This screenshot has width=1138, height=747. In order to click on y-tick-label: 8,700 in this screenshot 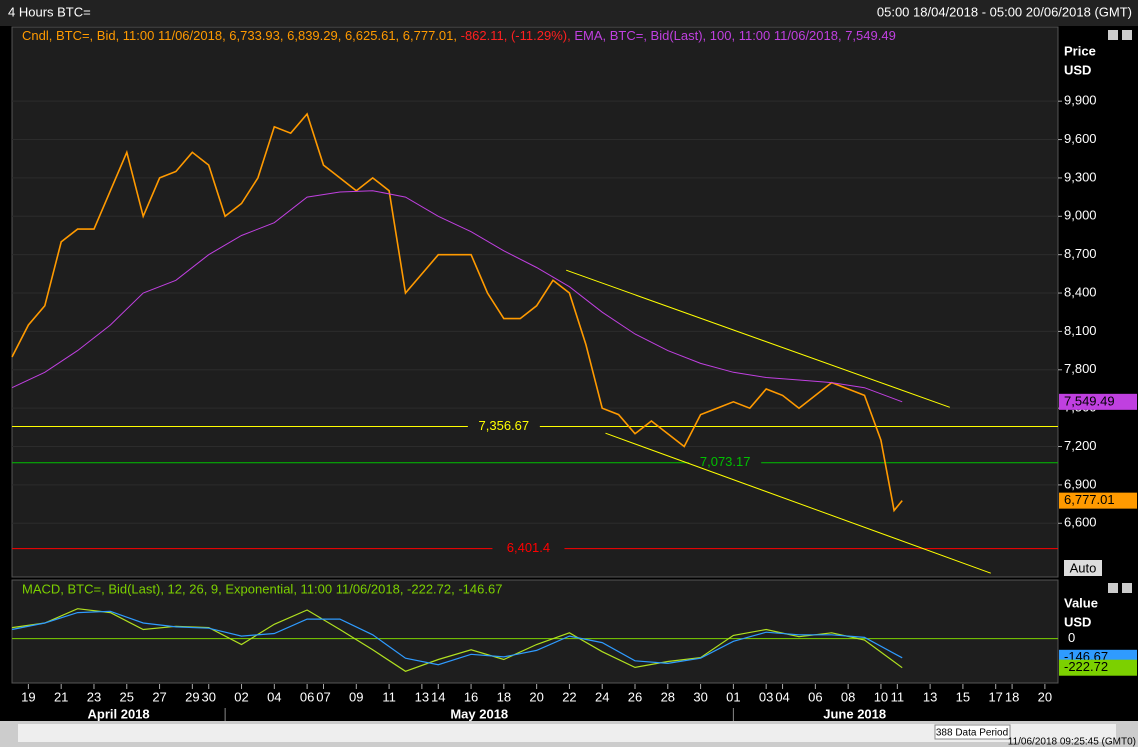, I will do `click(1080, 253)`.